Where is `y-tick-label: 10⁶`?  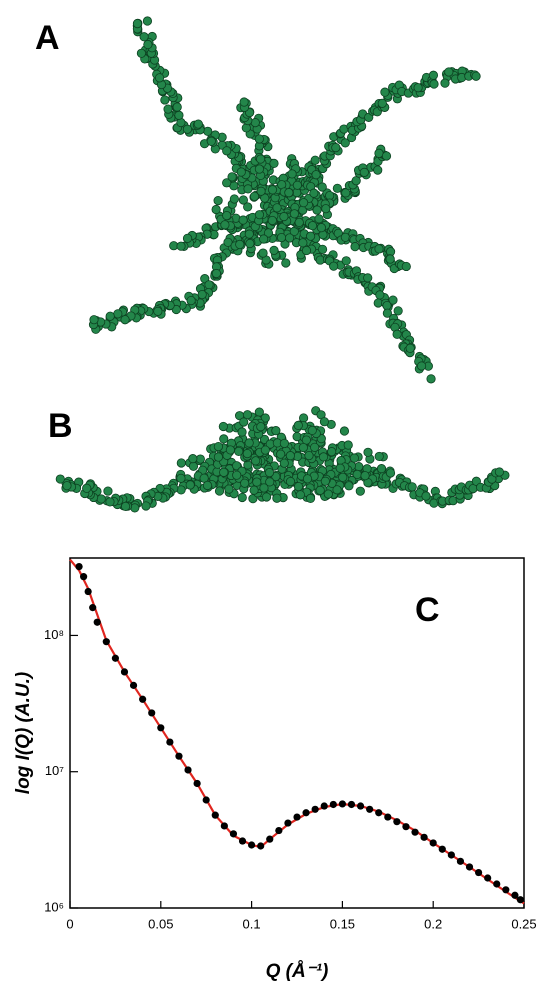 y-tick-label: 10⁶ is located at coordinates (54, 906).